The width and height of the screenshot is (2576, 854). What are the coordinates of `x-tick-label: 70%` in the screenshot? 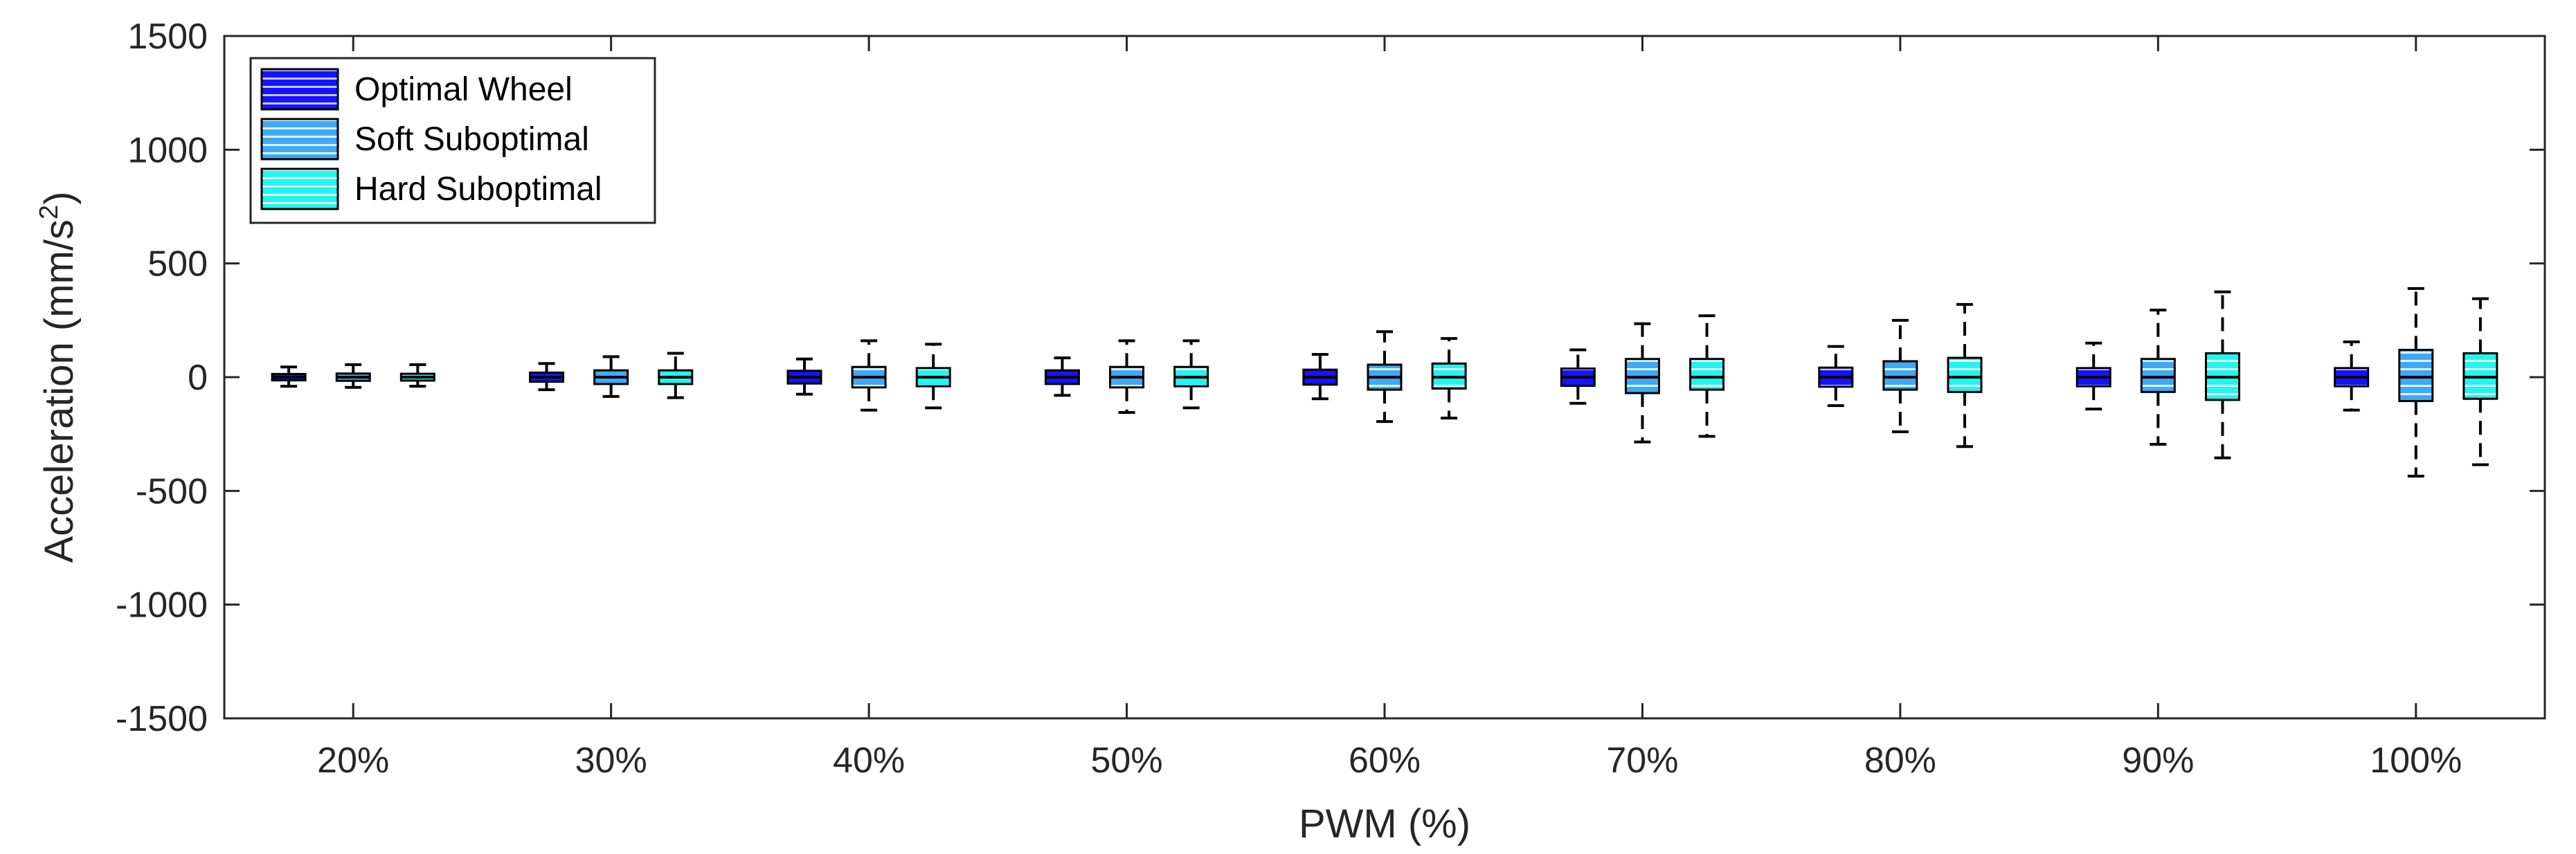 It's located at (1642, 761).